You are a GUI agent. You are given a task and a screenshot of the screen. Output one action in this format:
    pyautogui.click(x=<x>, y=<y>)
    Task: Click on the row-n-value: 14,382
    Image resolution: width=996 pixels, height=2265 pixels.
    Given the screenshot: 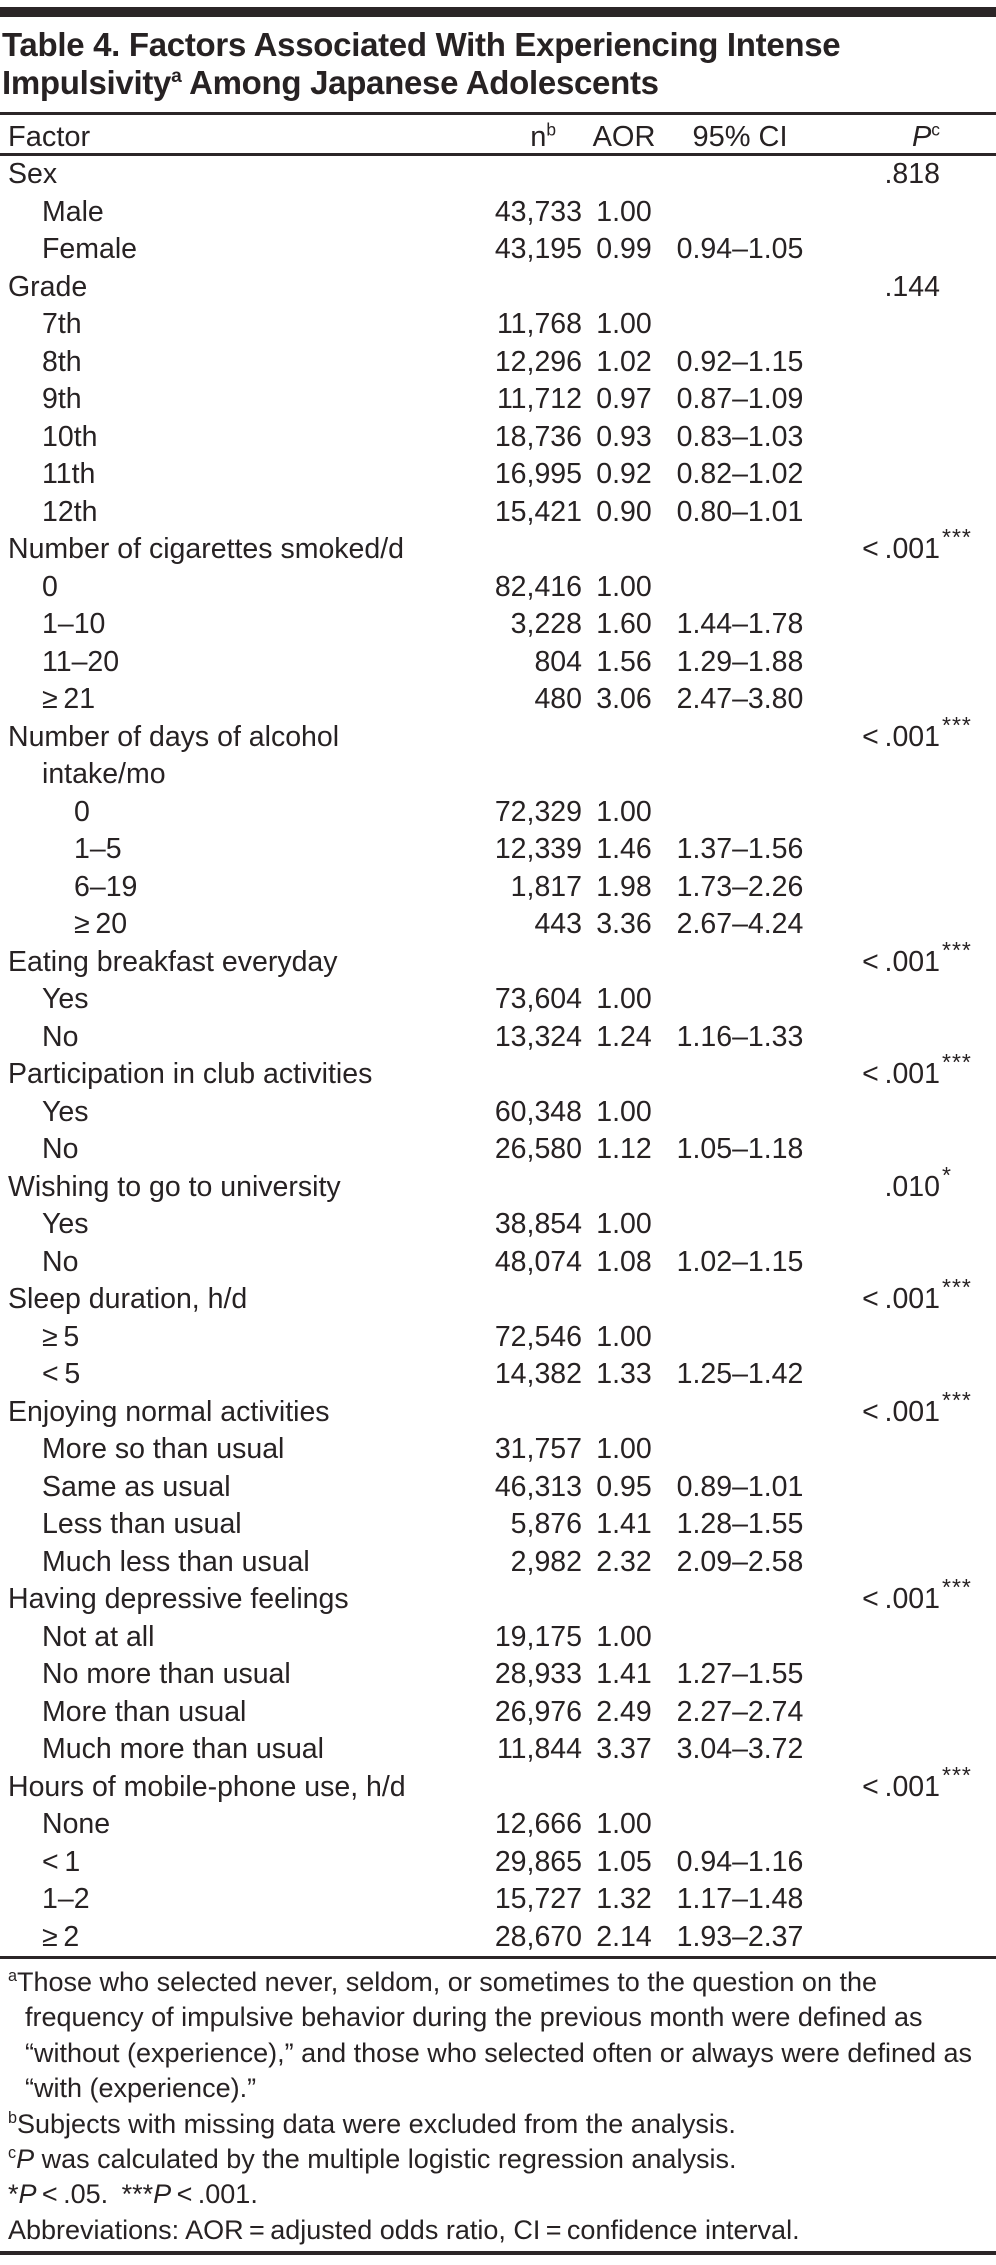 What is the action you would take?
    pyautogui.click(x=538, y=1374)
    